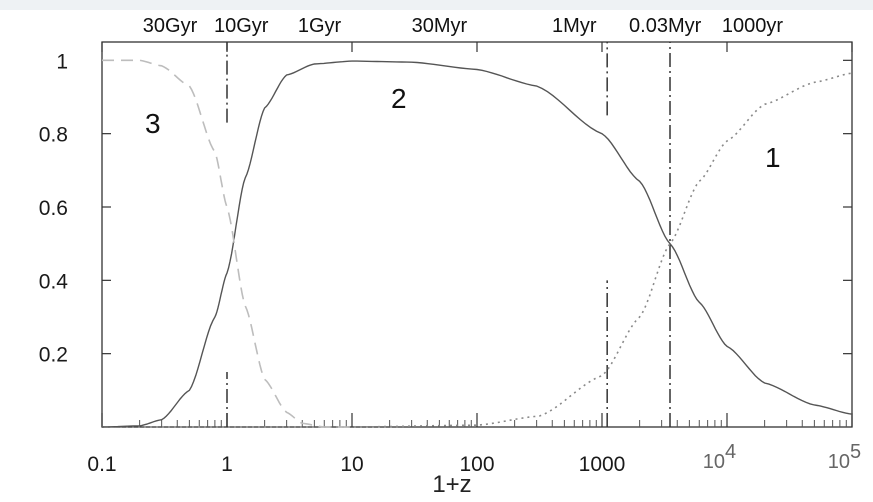  I want to click on y-tick-label-3: 0.8, so click(53, 135).